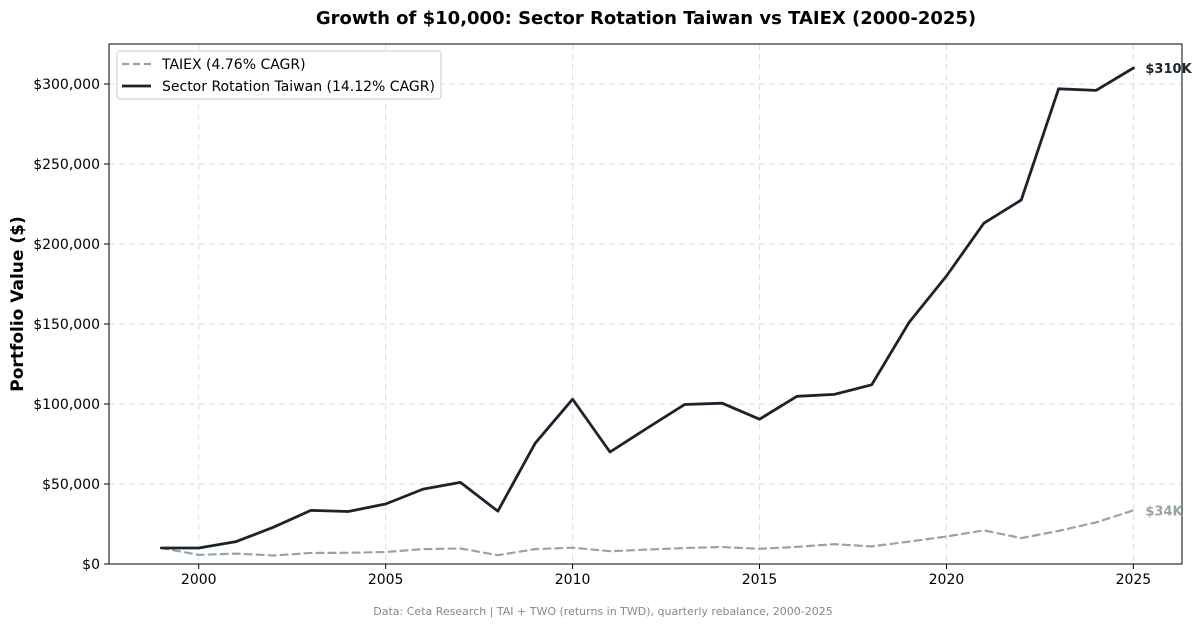 The height and width of the screenshot is (628, 1200). What do you see at coordinates (760, 580) in the screenshot?
I see `x-tick-label: 2015` at bounding box center [760, 580].